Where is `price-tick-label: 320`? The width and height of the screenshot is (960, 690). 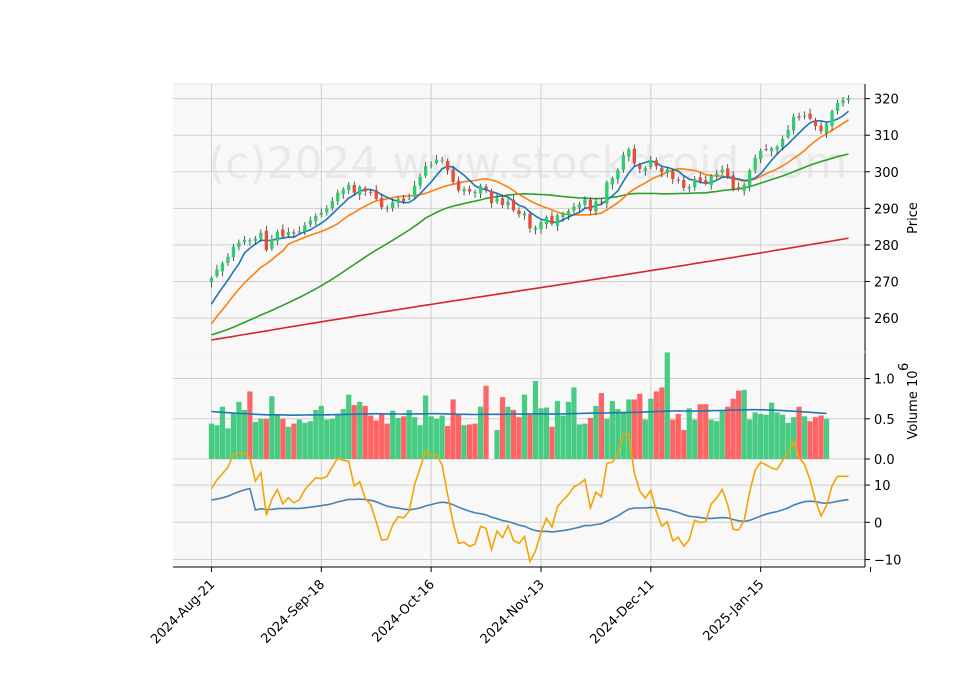
price-tick-label: 320 is located at coordinates (886, 100).